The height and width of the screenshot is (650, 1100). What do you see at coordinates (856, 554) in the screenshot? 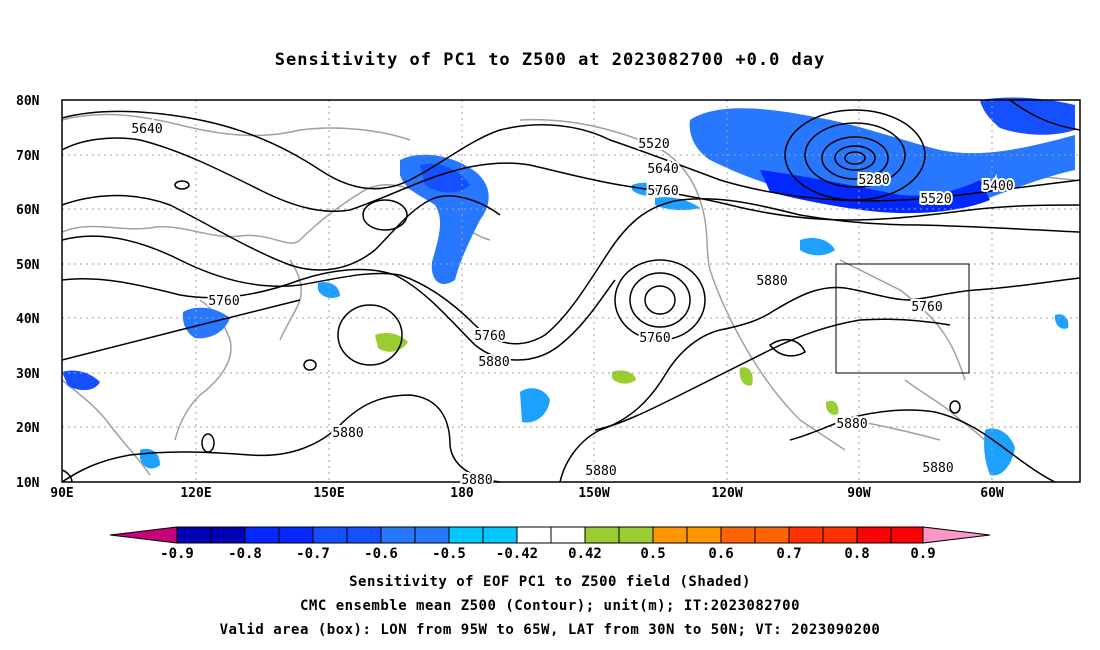
I see `colorbar-label: 0.8` at bounding box center [856, 554].